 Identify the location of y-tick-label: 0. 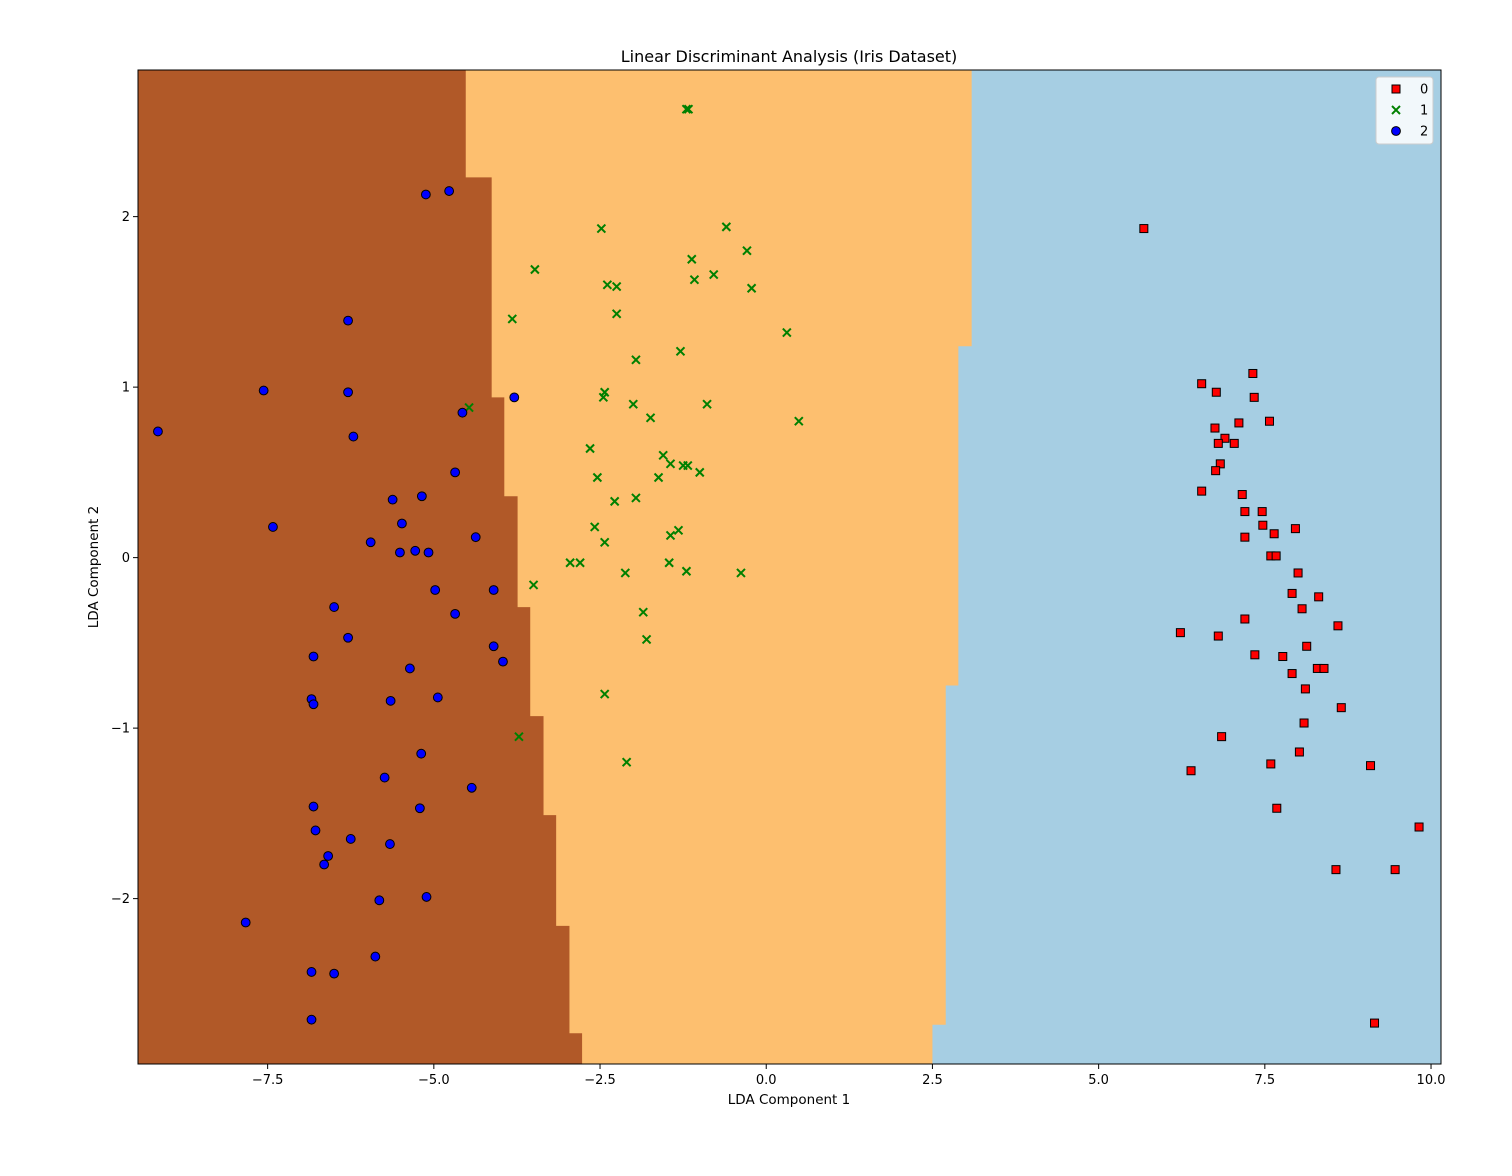
(126, 558).